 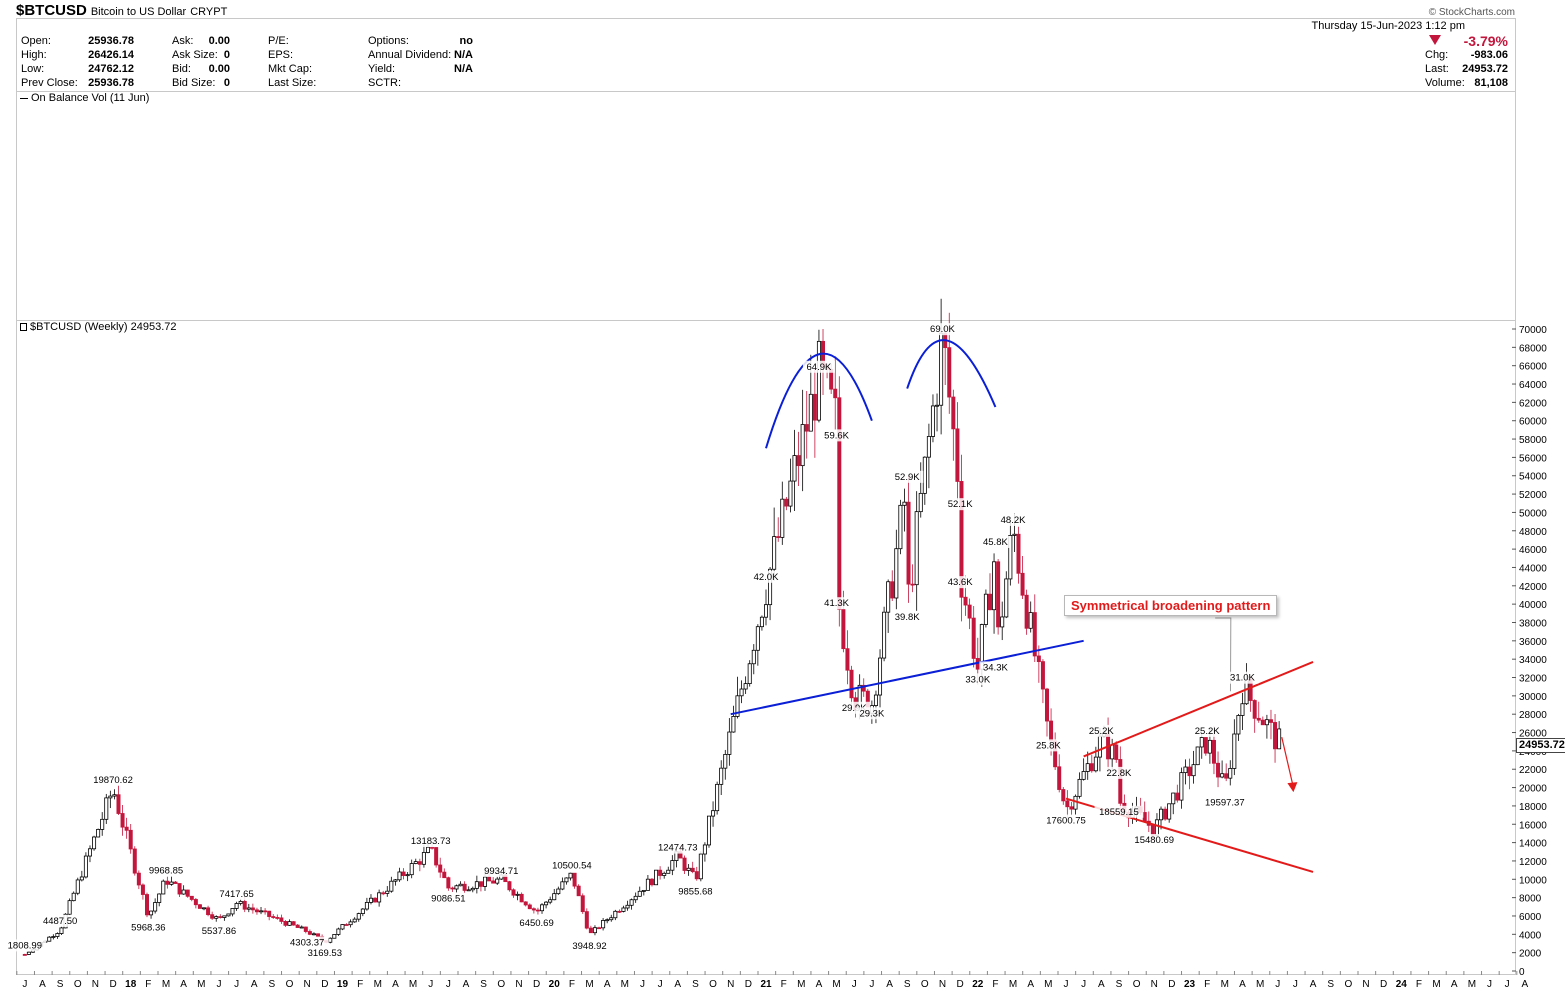 I want to click on price-legend: $BTCUSD (Weekly) 24953.72, so click(x=98, y=327).